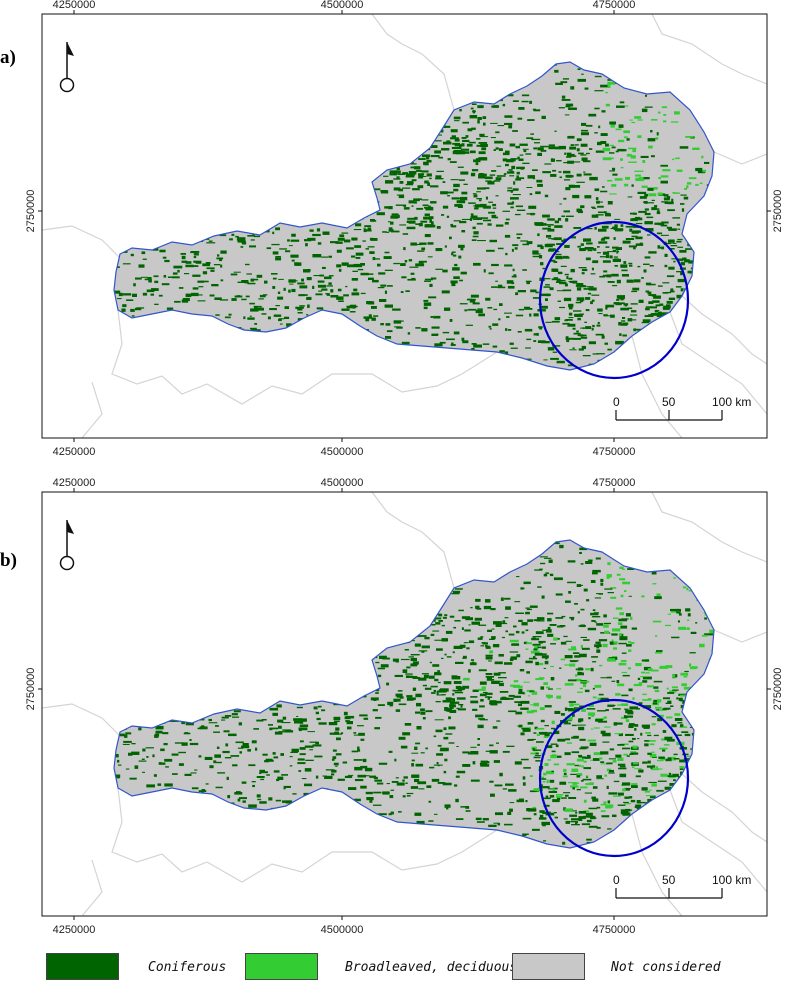 Image resolution: width=789 pixels, height=1000 pixels. Describe the element at coordinates (548, 966) in the screenshot. I see `legend-swatch-not-considered` at that location.